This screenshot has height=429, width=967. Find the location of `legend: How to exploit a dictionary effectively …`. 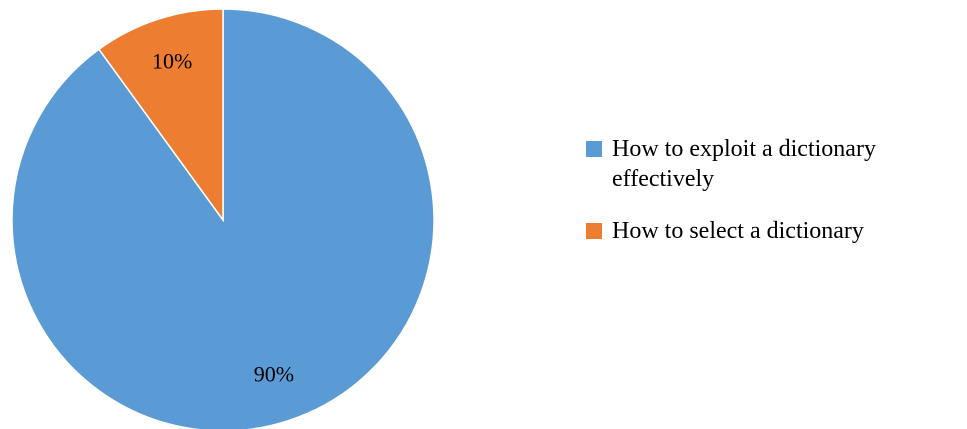

legend: How to exploit a dictionary effectively … is located at coordinates (775, 201).